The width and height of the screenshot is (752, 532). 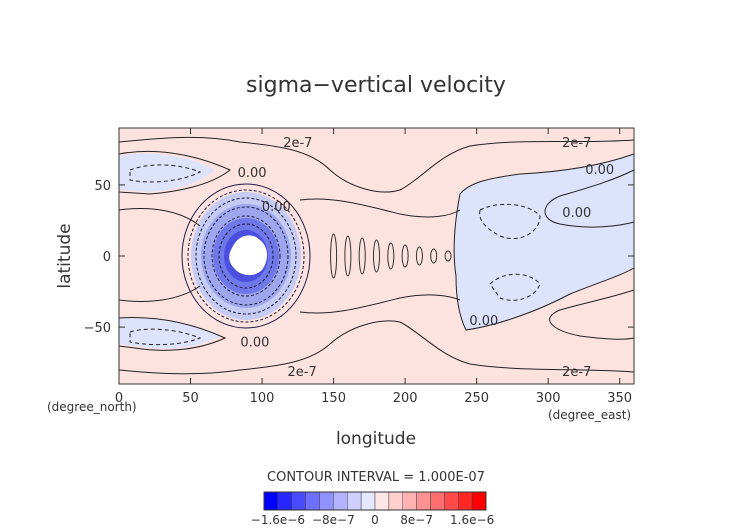 What do you see at coordinates (376, 85) in the screenshot?
I see `chart-title: sigma−vertical velocity` at bounding box center [376, 85].